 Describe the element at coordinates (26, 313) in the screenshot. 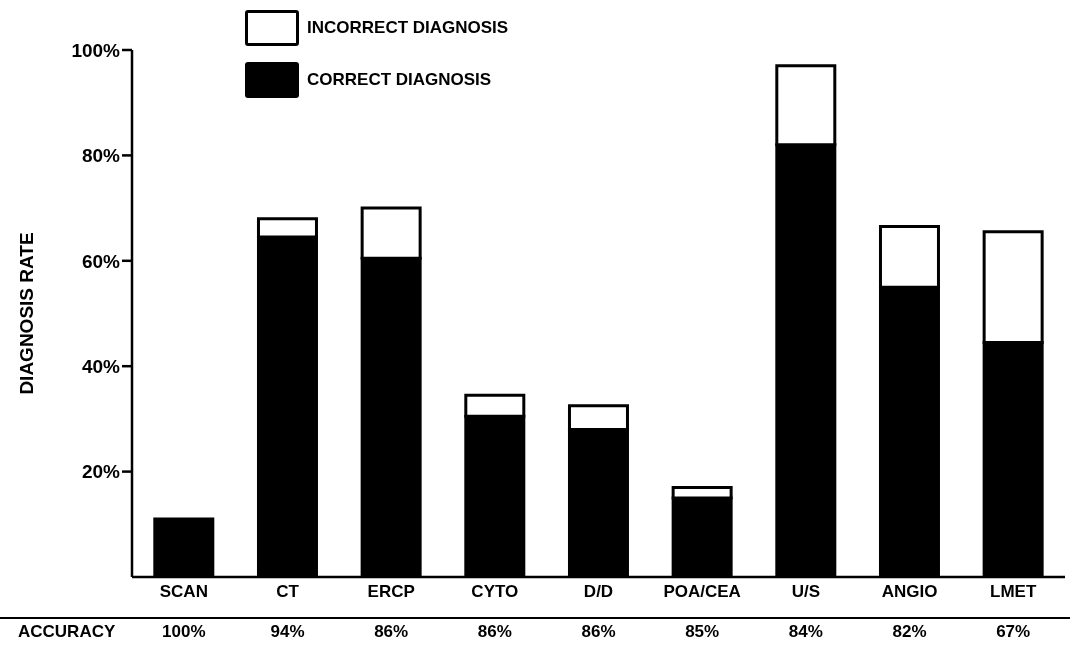

I see `y-axis-title: DIAGNOSIS RATE` at that location.